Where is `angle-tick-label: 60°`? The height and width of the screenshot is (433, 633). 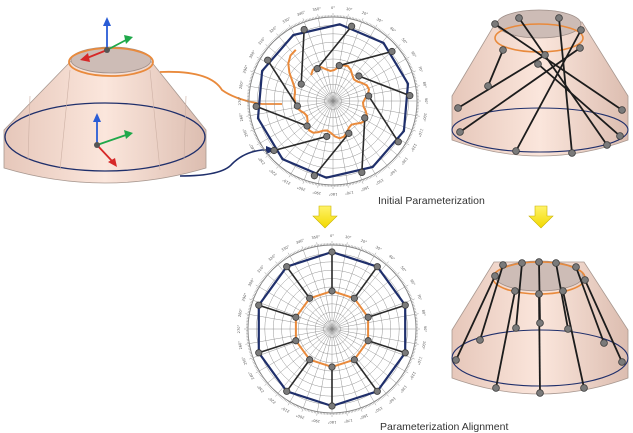
angle-tick-label: 60° is located at coordinates (413, 55).